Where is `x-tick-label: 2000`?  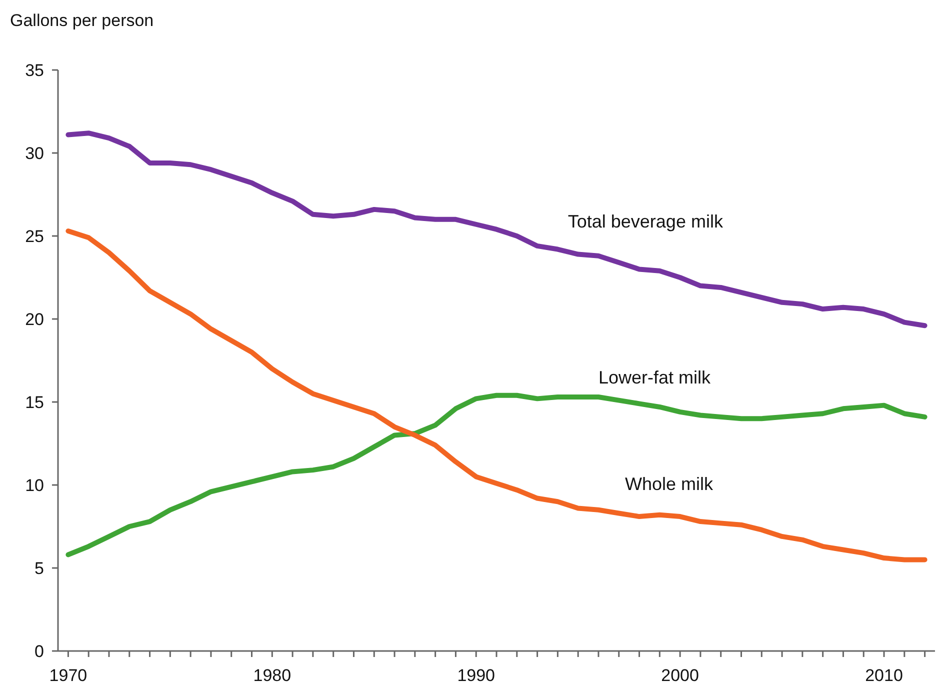
x-tick-label: 2000 is located at coordinates (680, 675).